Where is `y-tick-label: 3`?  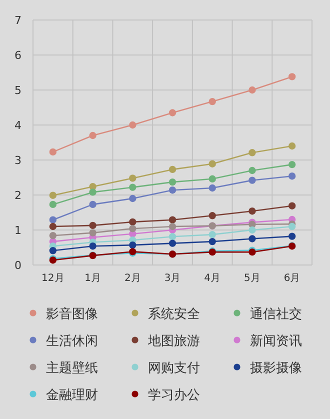 y-tick-label: 3 is located at coordinates (18, 160).